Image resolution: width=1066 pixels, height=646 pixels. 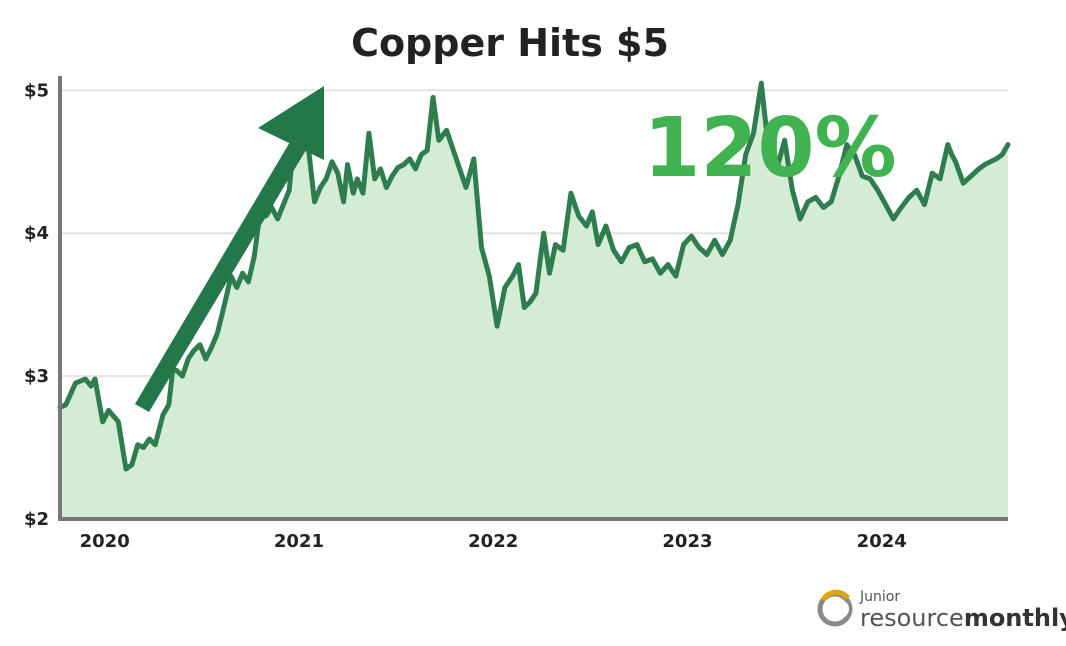 What do you see at coordinates (835, 608) in the screenshot?
I see `ring-logo-icon` at bounding box center [835, 608].